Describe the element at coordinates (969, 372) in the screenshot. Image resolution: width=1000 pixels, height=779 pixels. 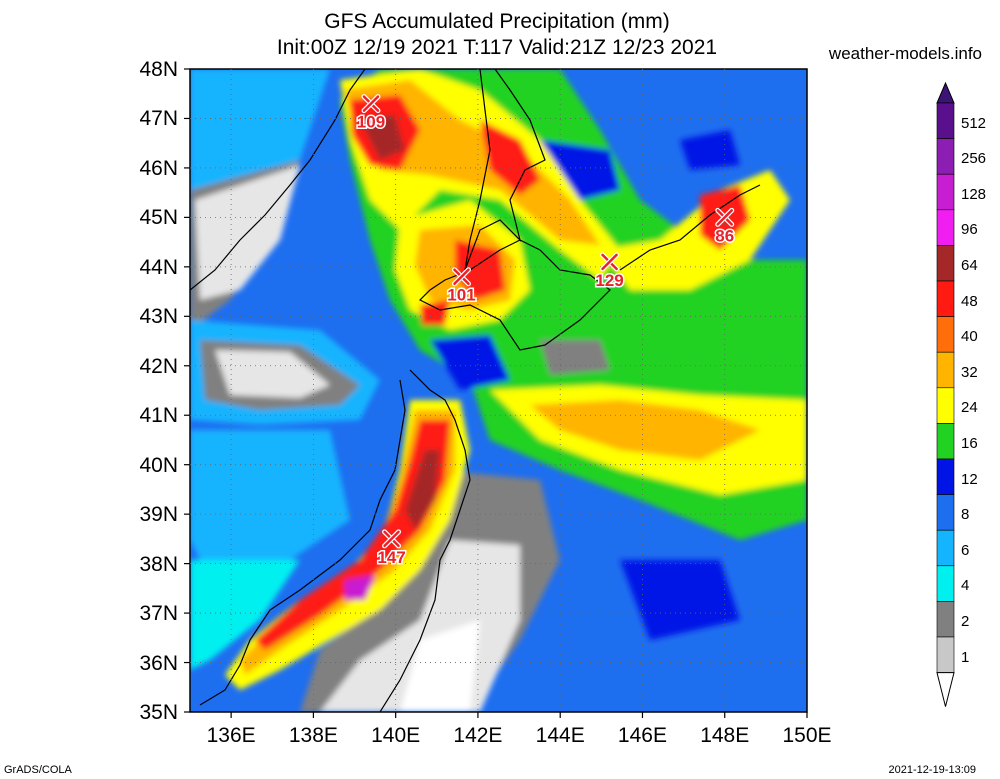
I see `colorbar-label: 32` at that location.